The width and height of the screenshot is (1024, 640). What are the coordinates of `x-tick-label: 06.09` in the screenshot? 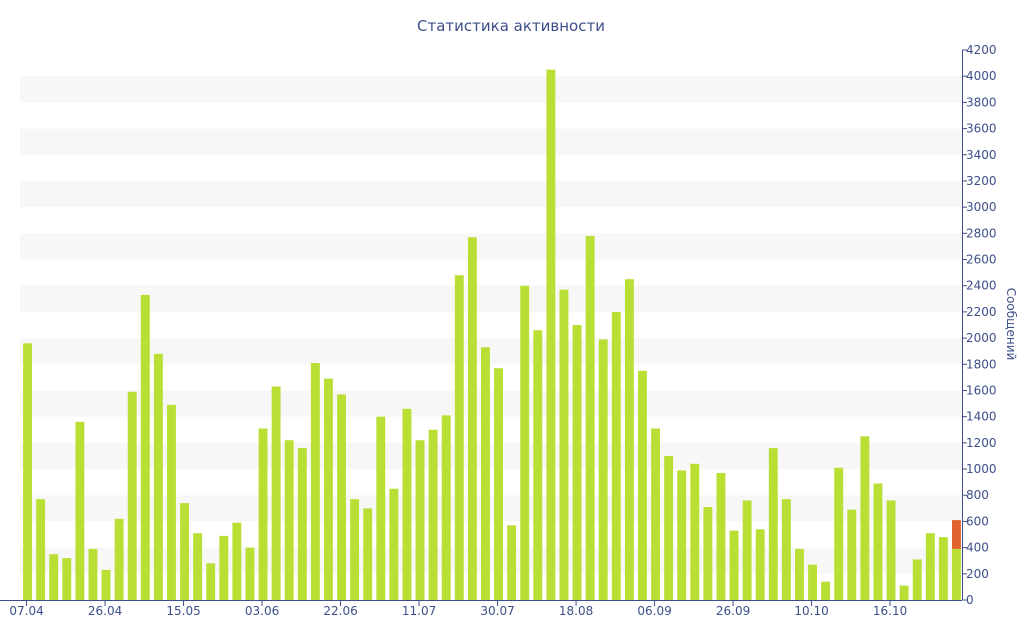 It's located at (654, 611).